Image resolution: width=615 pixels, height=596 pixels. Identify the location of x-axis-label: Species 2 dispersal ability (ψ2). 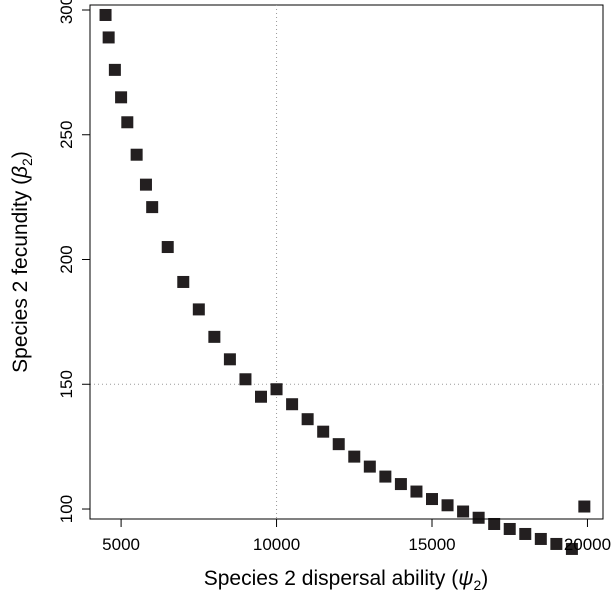
(346, 580).